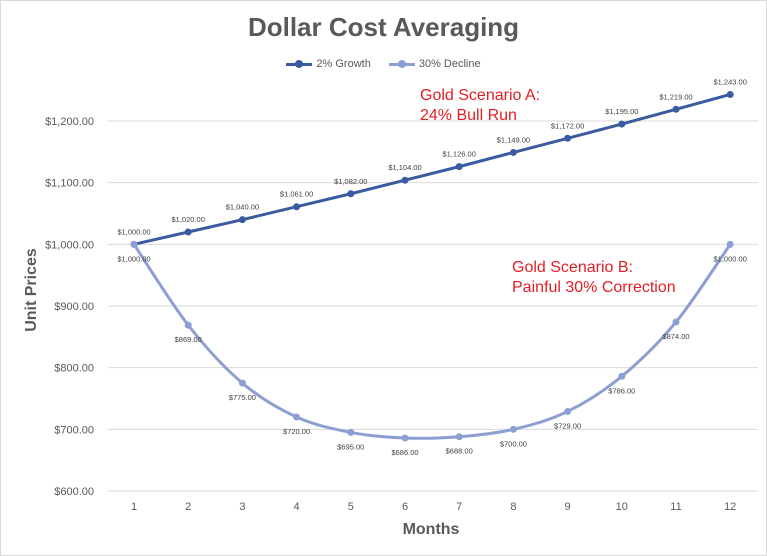  What do you see at coordinates (513, 139) in the screenshot?
I see `data-label: $1,149.00` at bounding box center [513, 139].